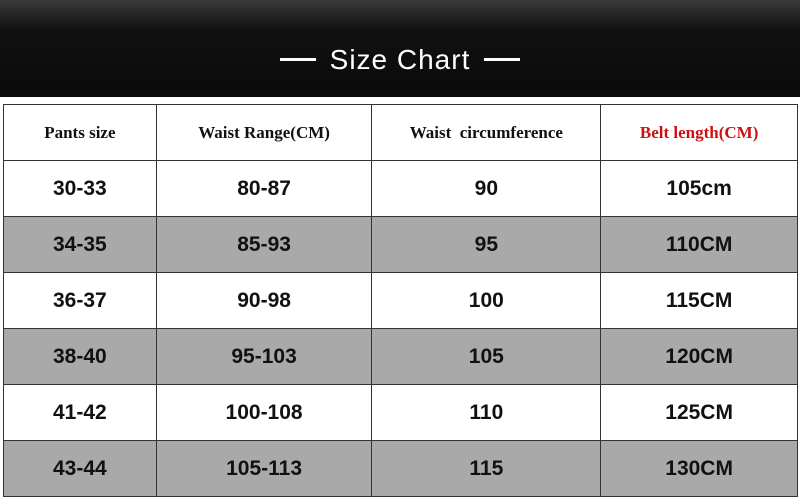 Image resolution: width=800 pixels, height=502 pixels. What do you see at coordinates (486, 356) in the screenshot?
I see `table-cell: 105` at bounding box center [486, 356].